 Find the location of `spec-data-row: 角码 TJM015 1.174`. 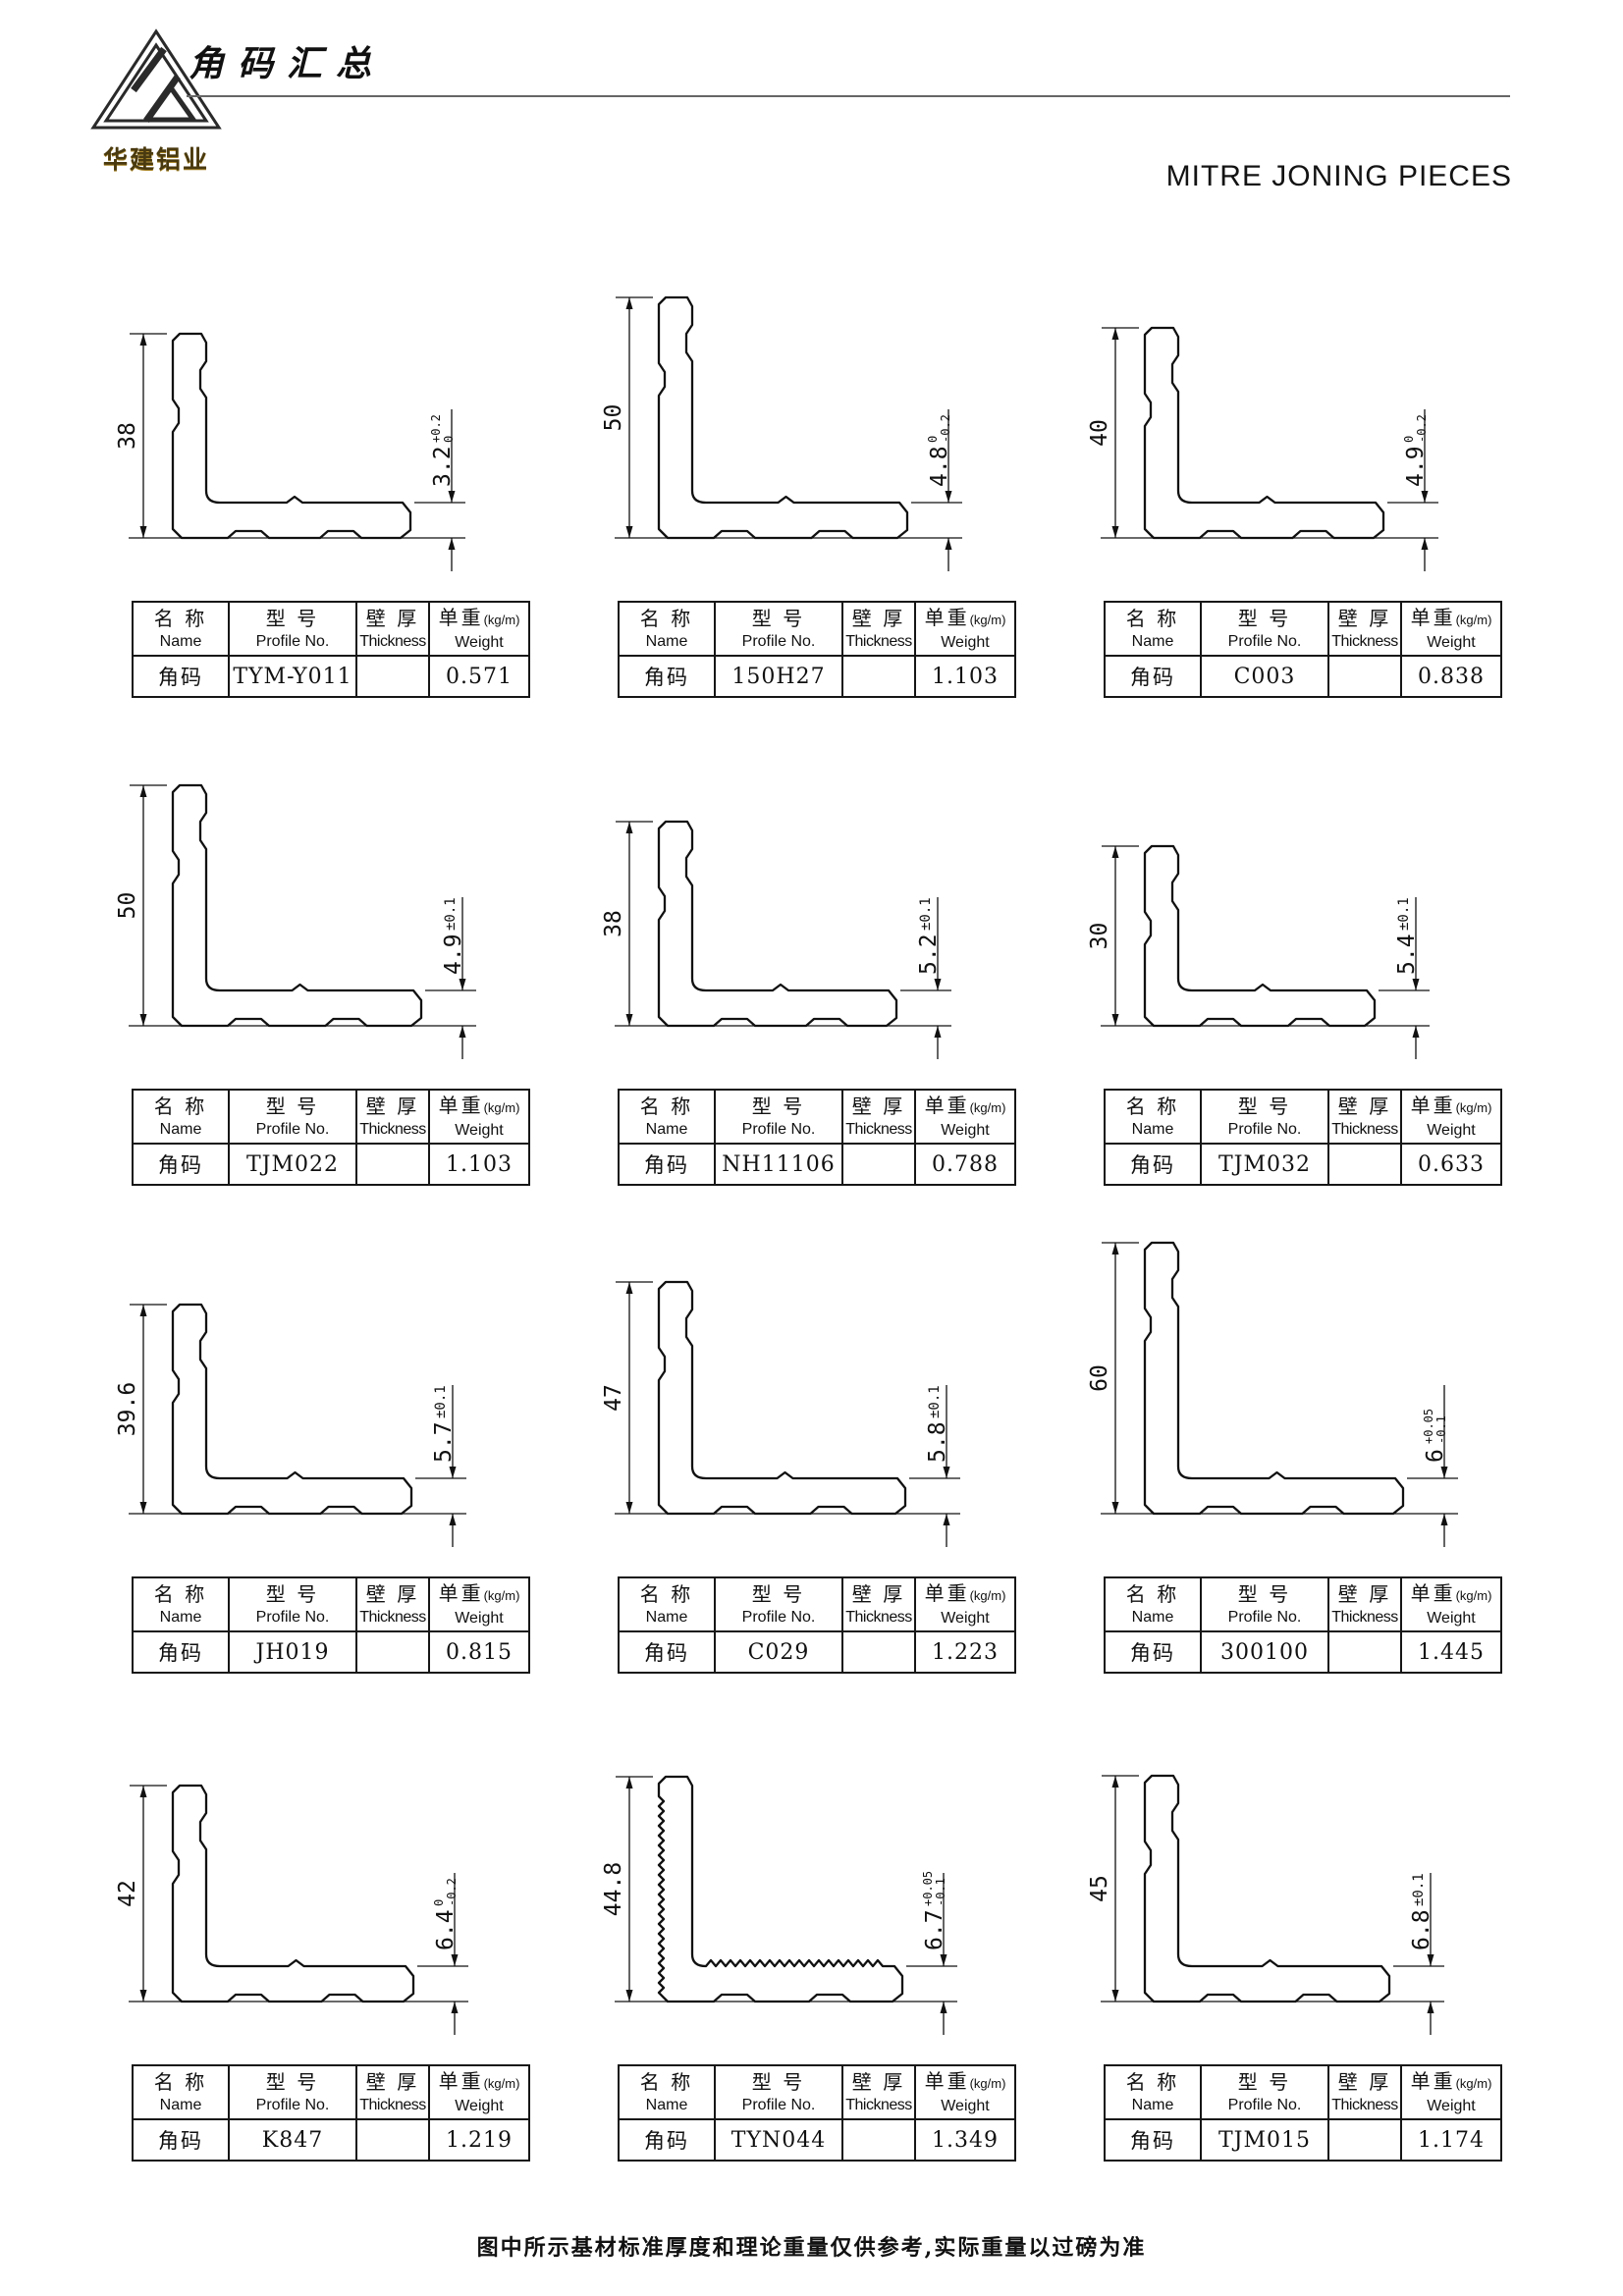

spec-data-row: 角码 TJM015 1.174 is located at coordinates (1303, 2140).